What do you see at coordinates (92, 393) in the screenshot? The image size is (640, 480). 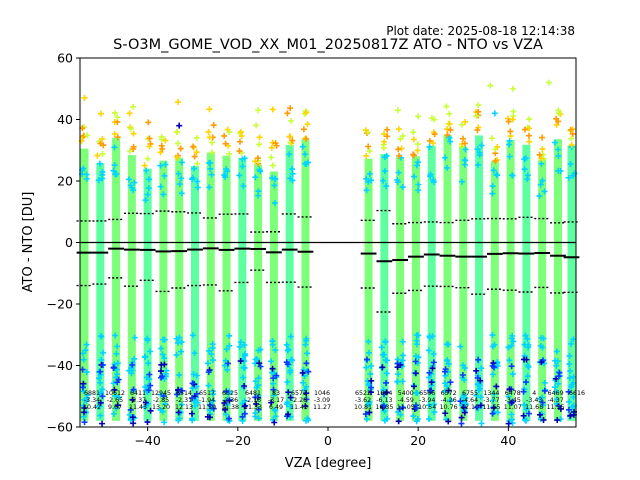 I see `bin-count-label: 6881` at bounding box center [92, 393].